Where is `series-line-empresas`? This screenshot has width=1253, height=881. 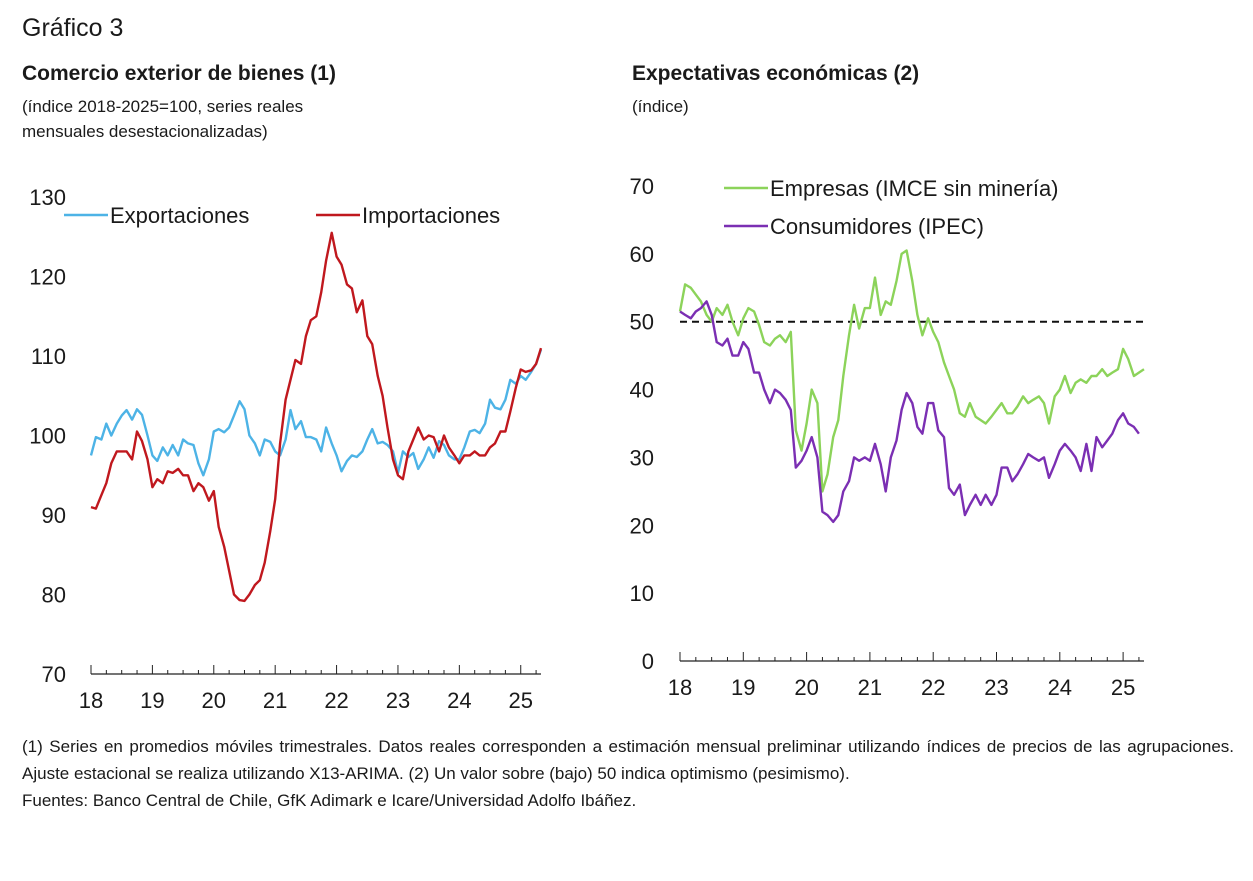 series-line-empresas is located at coordinates (911, 371).